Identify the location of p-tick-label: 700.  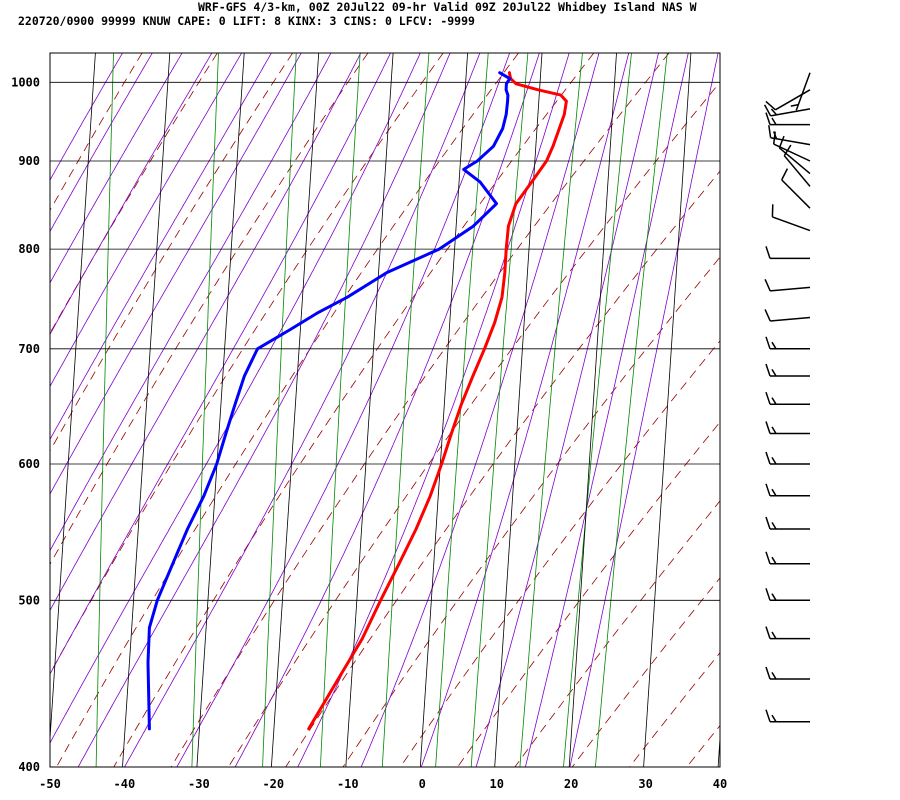
(29, 349).